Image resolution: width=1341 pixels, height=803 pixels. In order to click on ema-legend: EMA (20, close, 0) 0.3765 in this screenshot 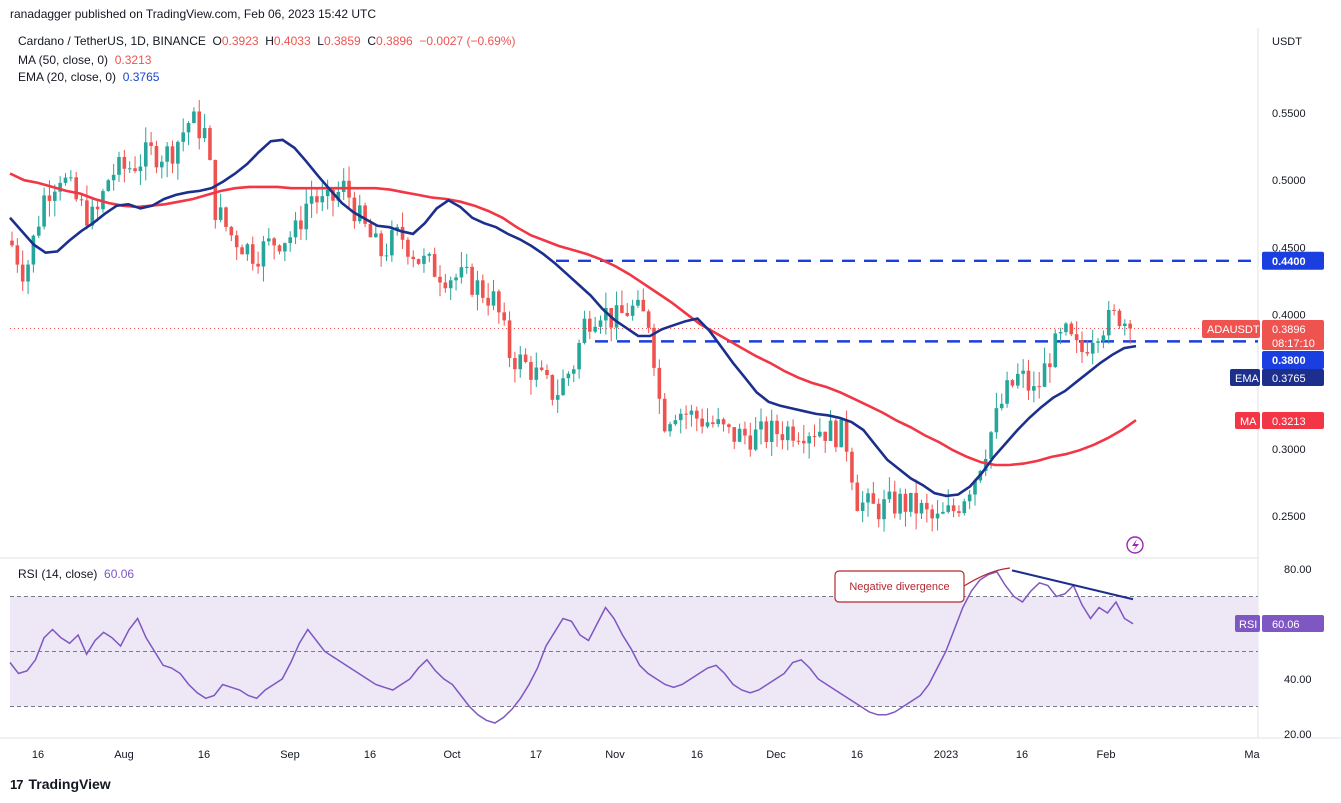, I will do `click(88, 77)`.